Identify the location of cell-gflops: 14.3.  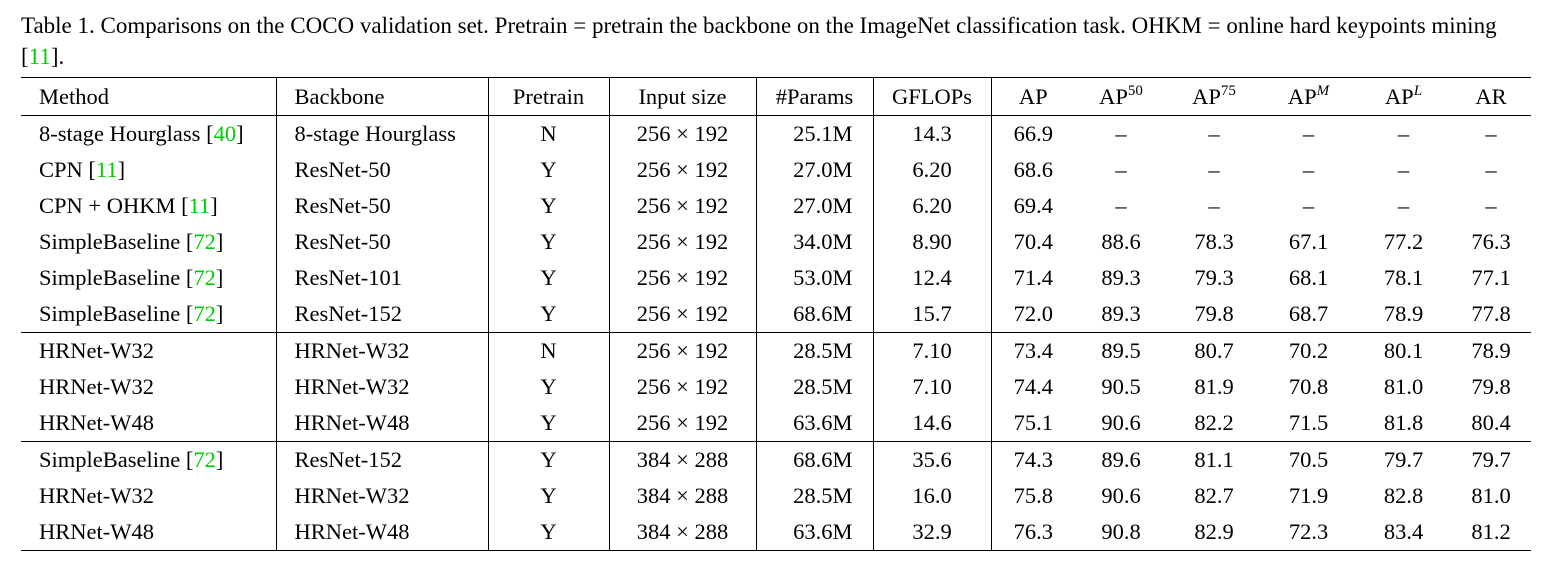
(932, 133).